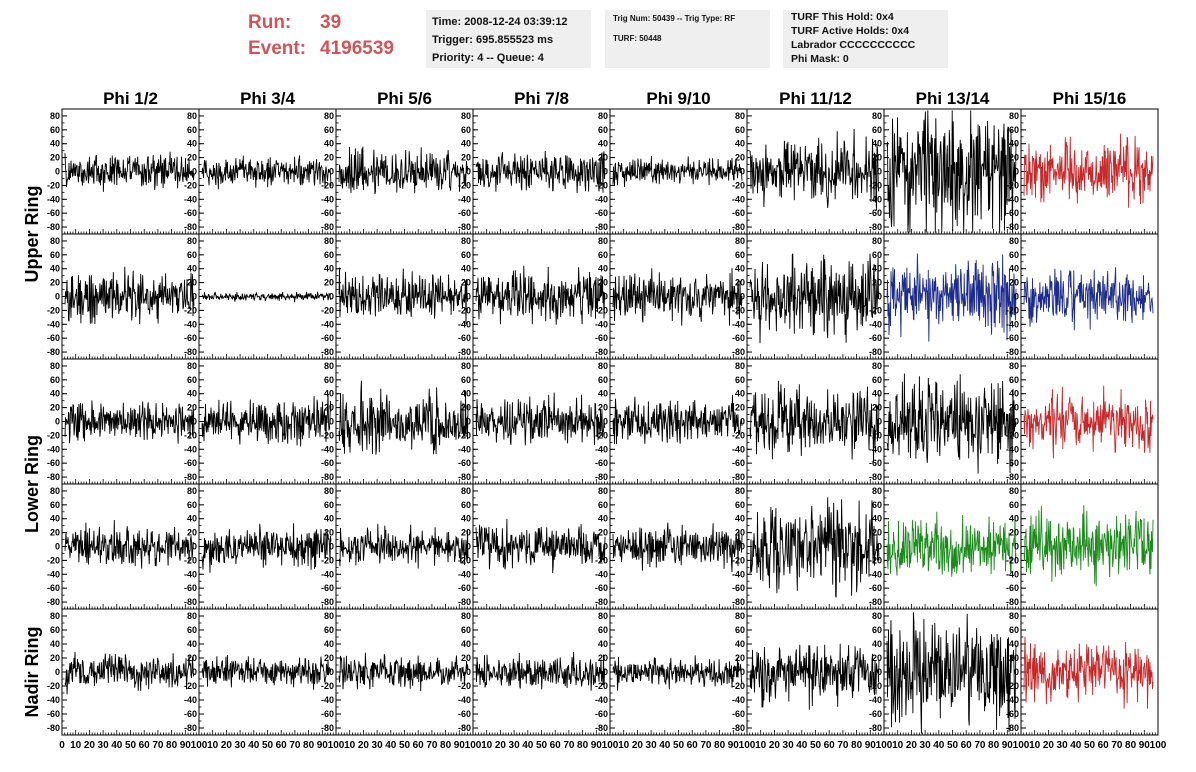 The image size is (1196, 772). Describe the element at coordinates (747, 745) in the screenshot. I see `x-tick-label: 100` at that location.